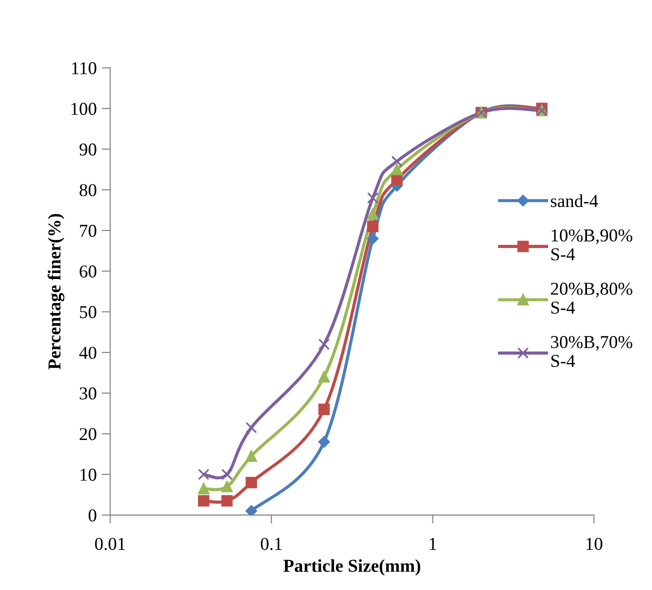 This screenshot has height=590, width=652. Describe the element at coordinates (351, 567) in the screenshot. I see `x-axis-title: Particle Size(mm)` at that location.